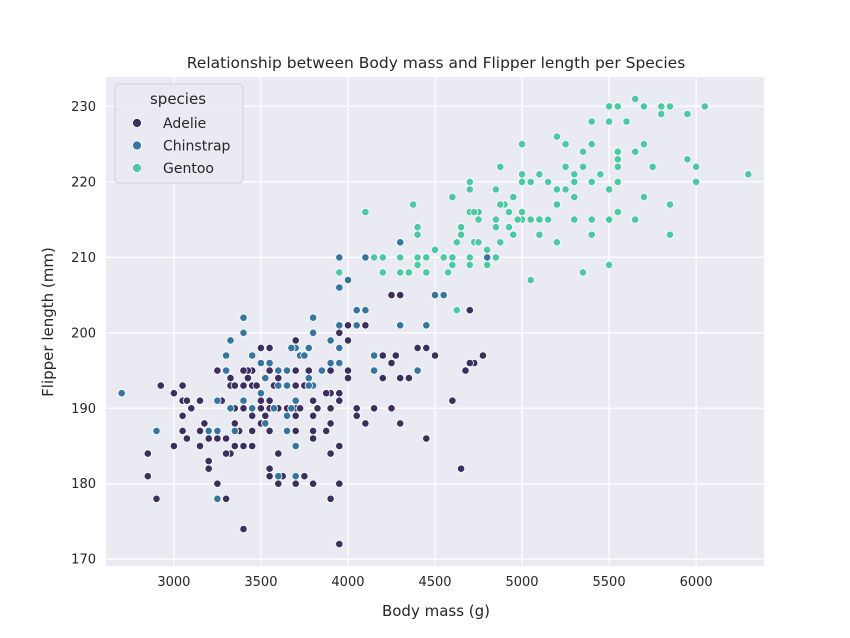  What do you see at coordinates (197, 147) in the screenshot?
I see `legend-entry: Chinstrap` at bounding box center [197, 147].